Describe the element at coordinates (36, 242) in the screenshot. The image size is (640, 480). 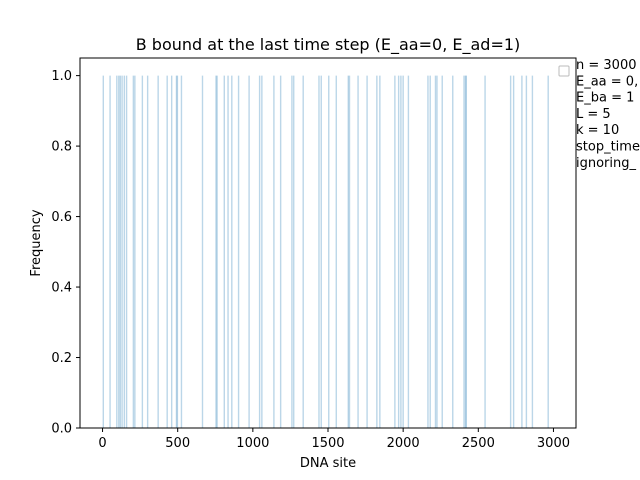
I see `y-axis-label: Frequency` at that location.